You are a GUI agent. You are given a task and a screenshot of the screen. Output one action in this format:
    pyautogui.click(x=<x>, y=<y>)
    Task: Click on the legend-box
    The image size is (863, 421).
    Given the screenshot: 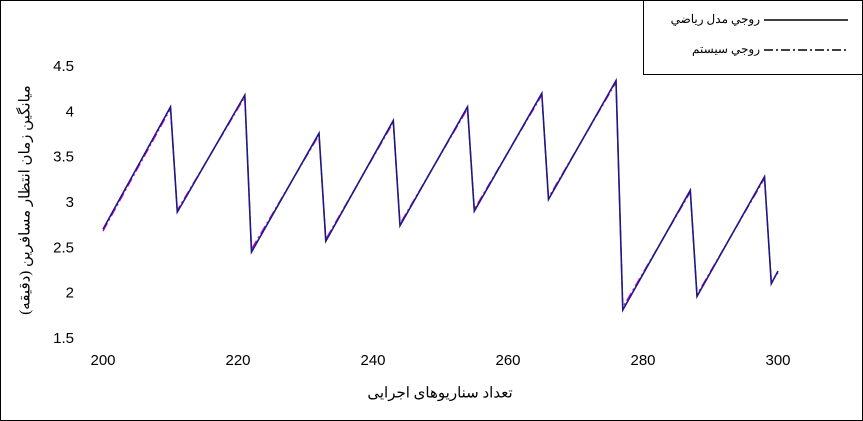 What is the action you would take?
    pyautogui.click(x=753, y=37)
    